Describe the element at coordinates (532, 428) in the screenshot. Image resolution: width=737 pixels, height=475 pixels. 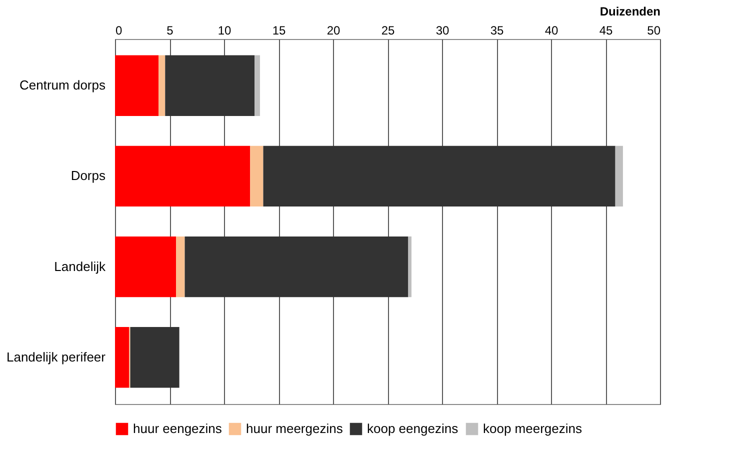
I see `legend-label: koop meergezins` at that location.